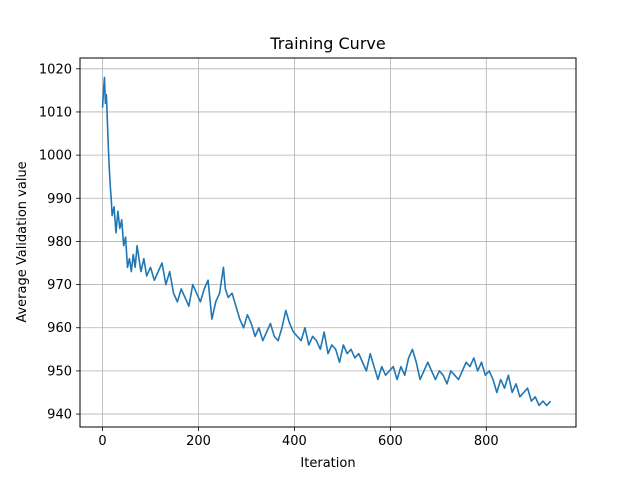  What do you see at coordinates (55, 69) in the screenshot?
I see `y-tick-label: 1020` at bounding box center [55, 69].